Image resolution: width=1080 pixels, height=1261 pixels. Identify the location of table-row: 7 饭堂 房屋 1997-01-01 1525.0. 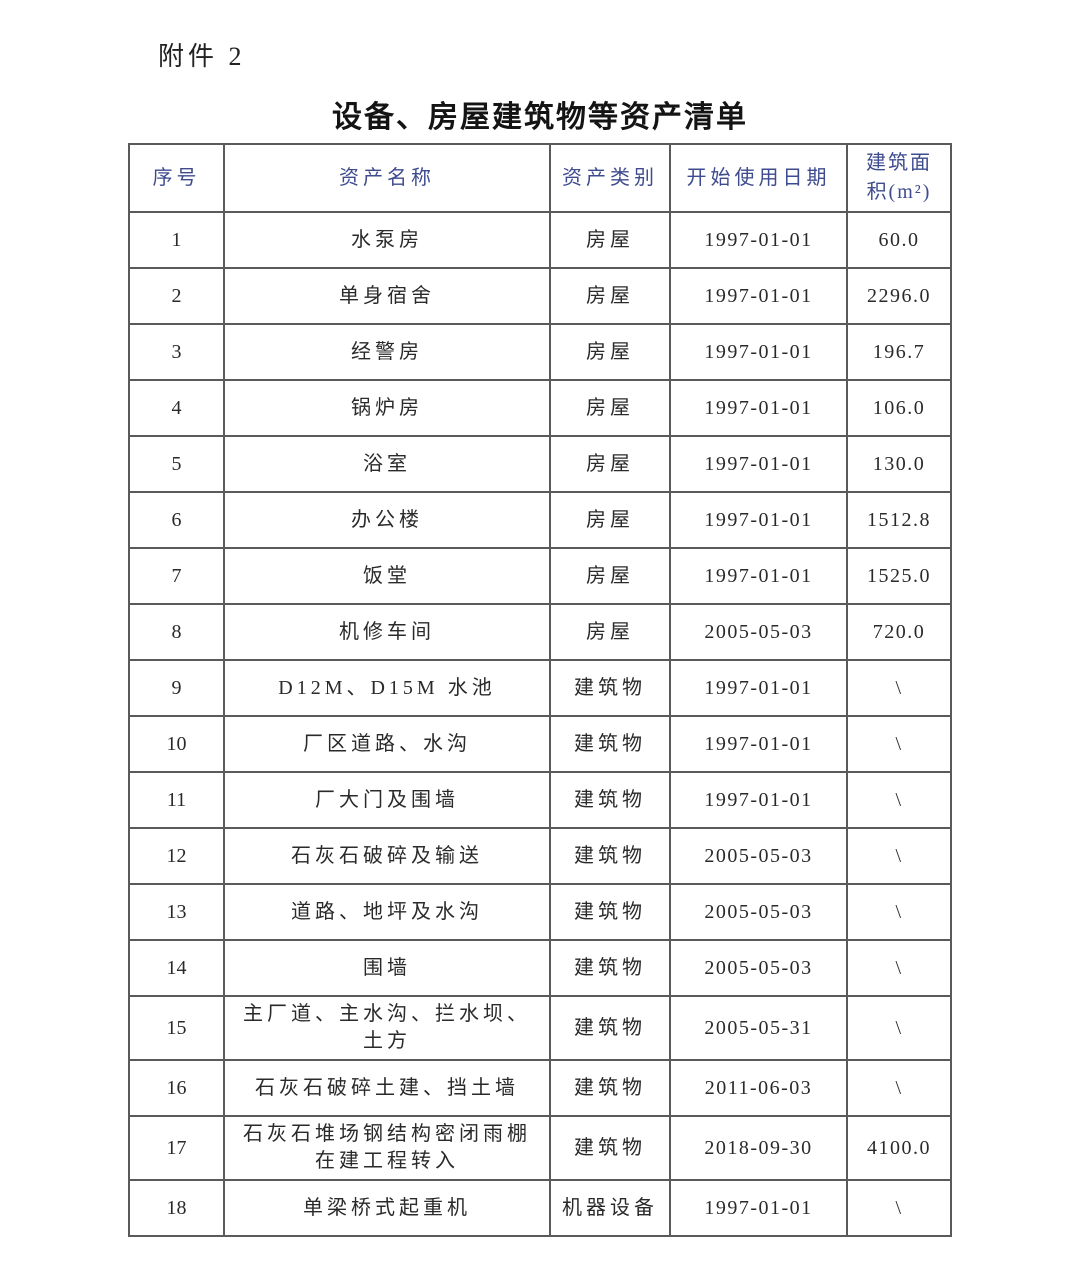
(540, 576).